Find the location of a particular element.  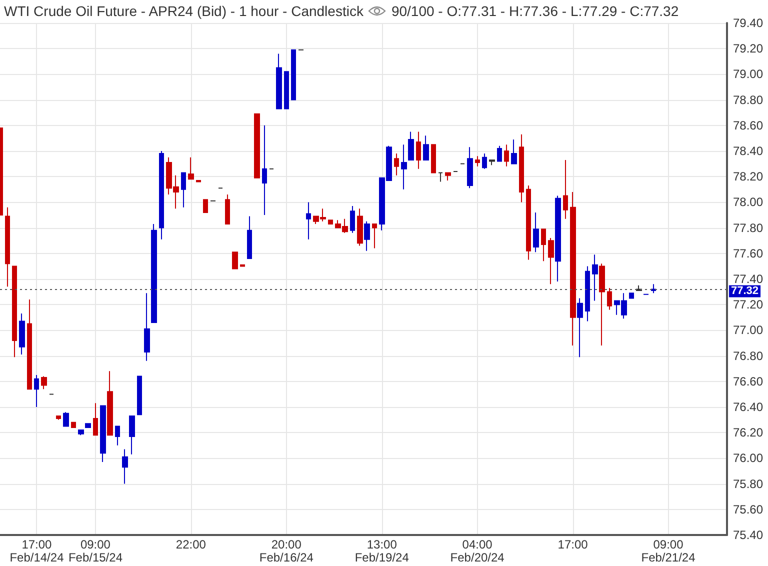

y-tick-label: 79.00 is located at coordinates (748, 74).